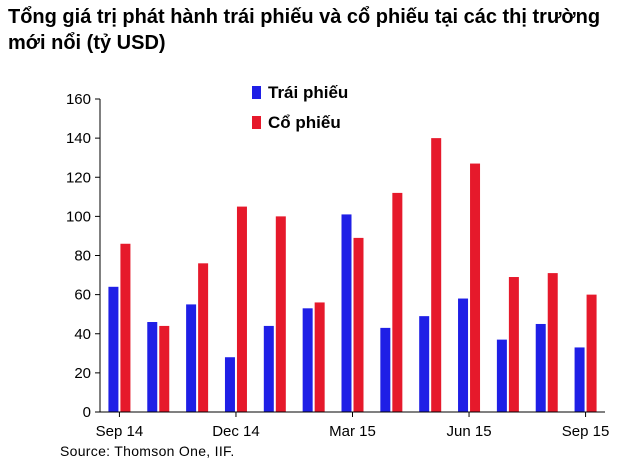 The width and height of the screenshot is (640, 469). What do you see at coordinates (78, 99) in the screenshot?
I see `y-tick-label-8: 160` at bounding box center [78, 99].